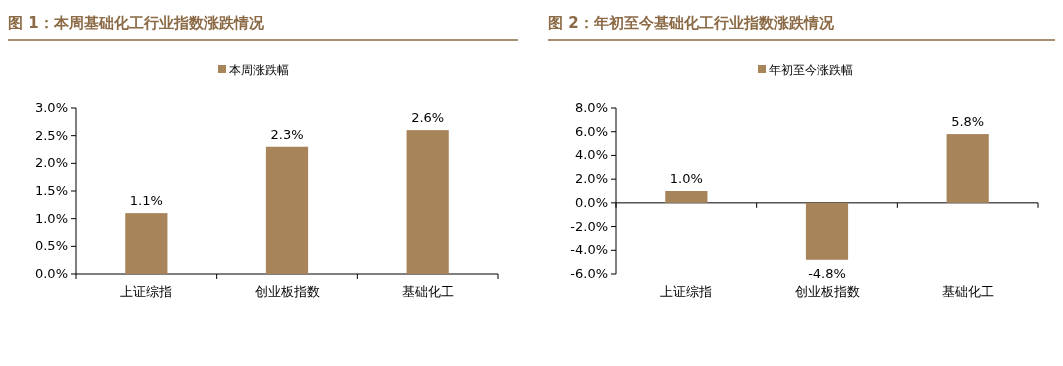  Describe the element at coordinates (686, 178) in the screenshot. I see `data-label: 1.0%` at that location.